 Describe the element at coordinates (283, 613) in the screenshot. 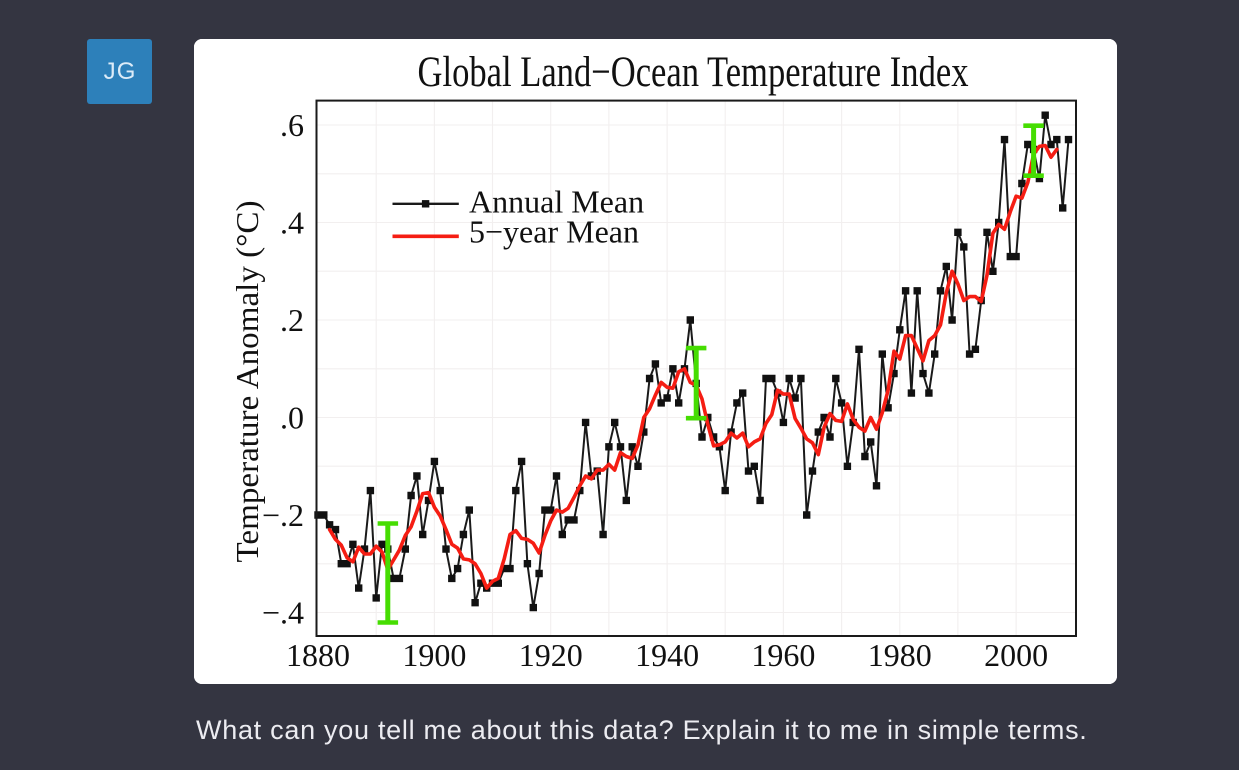

I see `svg-text: −.4` at that location.